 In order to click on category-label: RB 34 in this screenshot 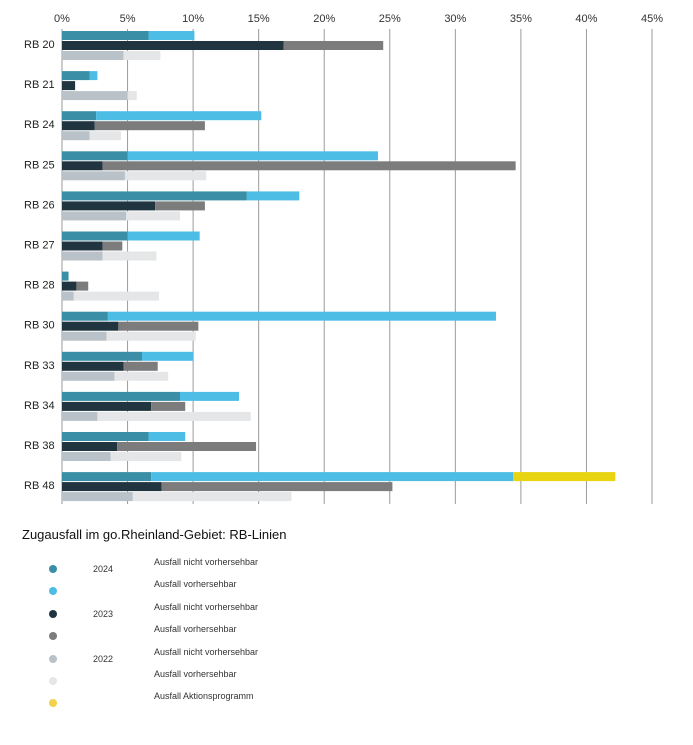, I will do `click(39, 406)`.